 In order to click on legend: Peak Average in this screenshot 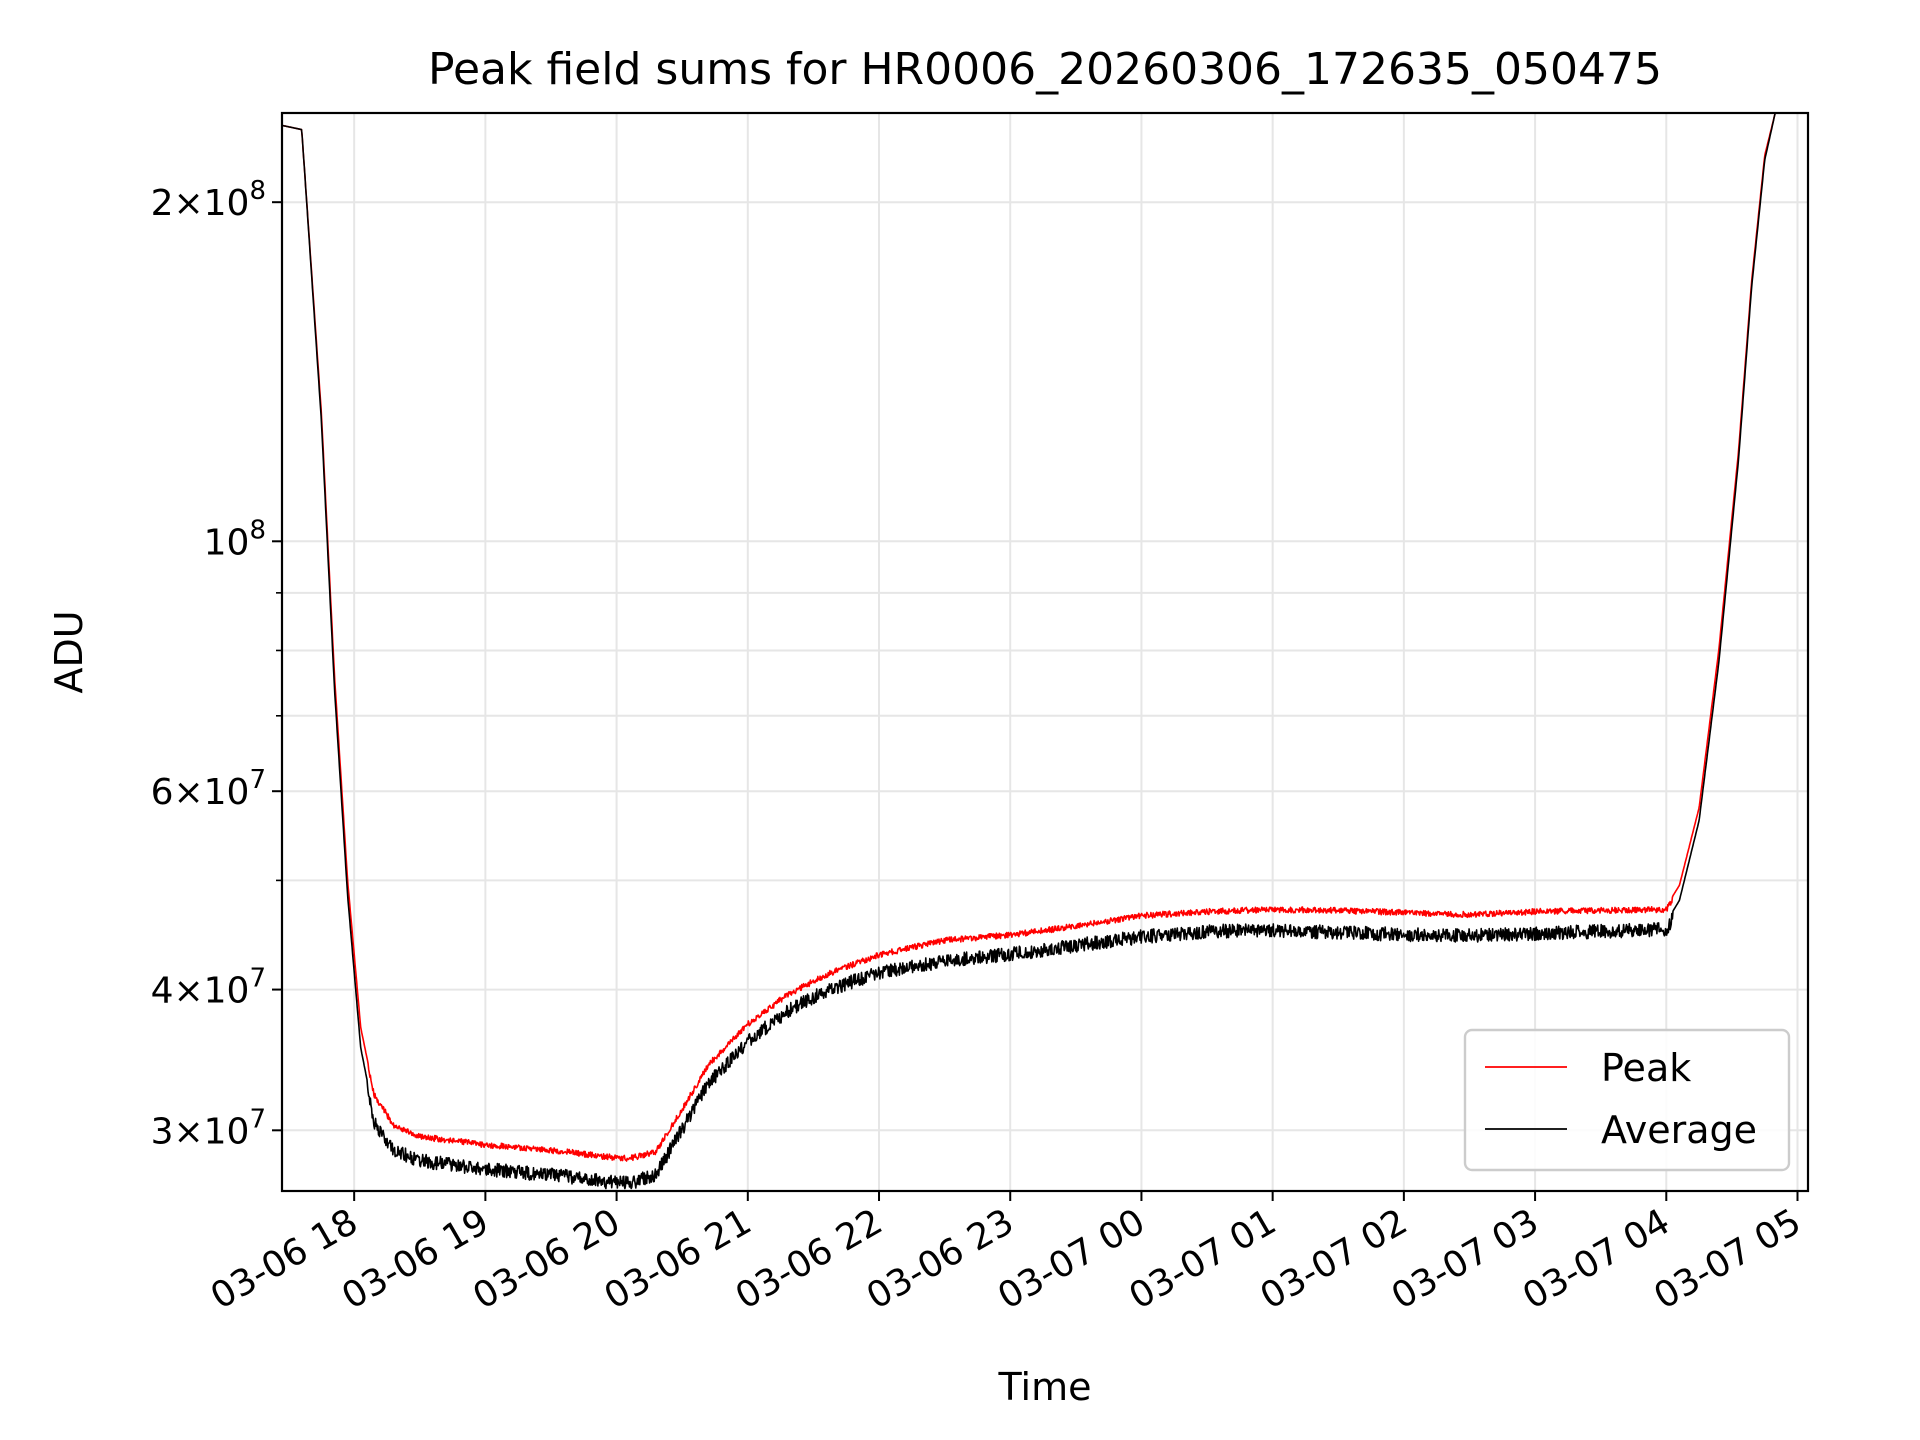, I will do `click(1627, 1100)`.